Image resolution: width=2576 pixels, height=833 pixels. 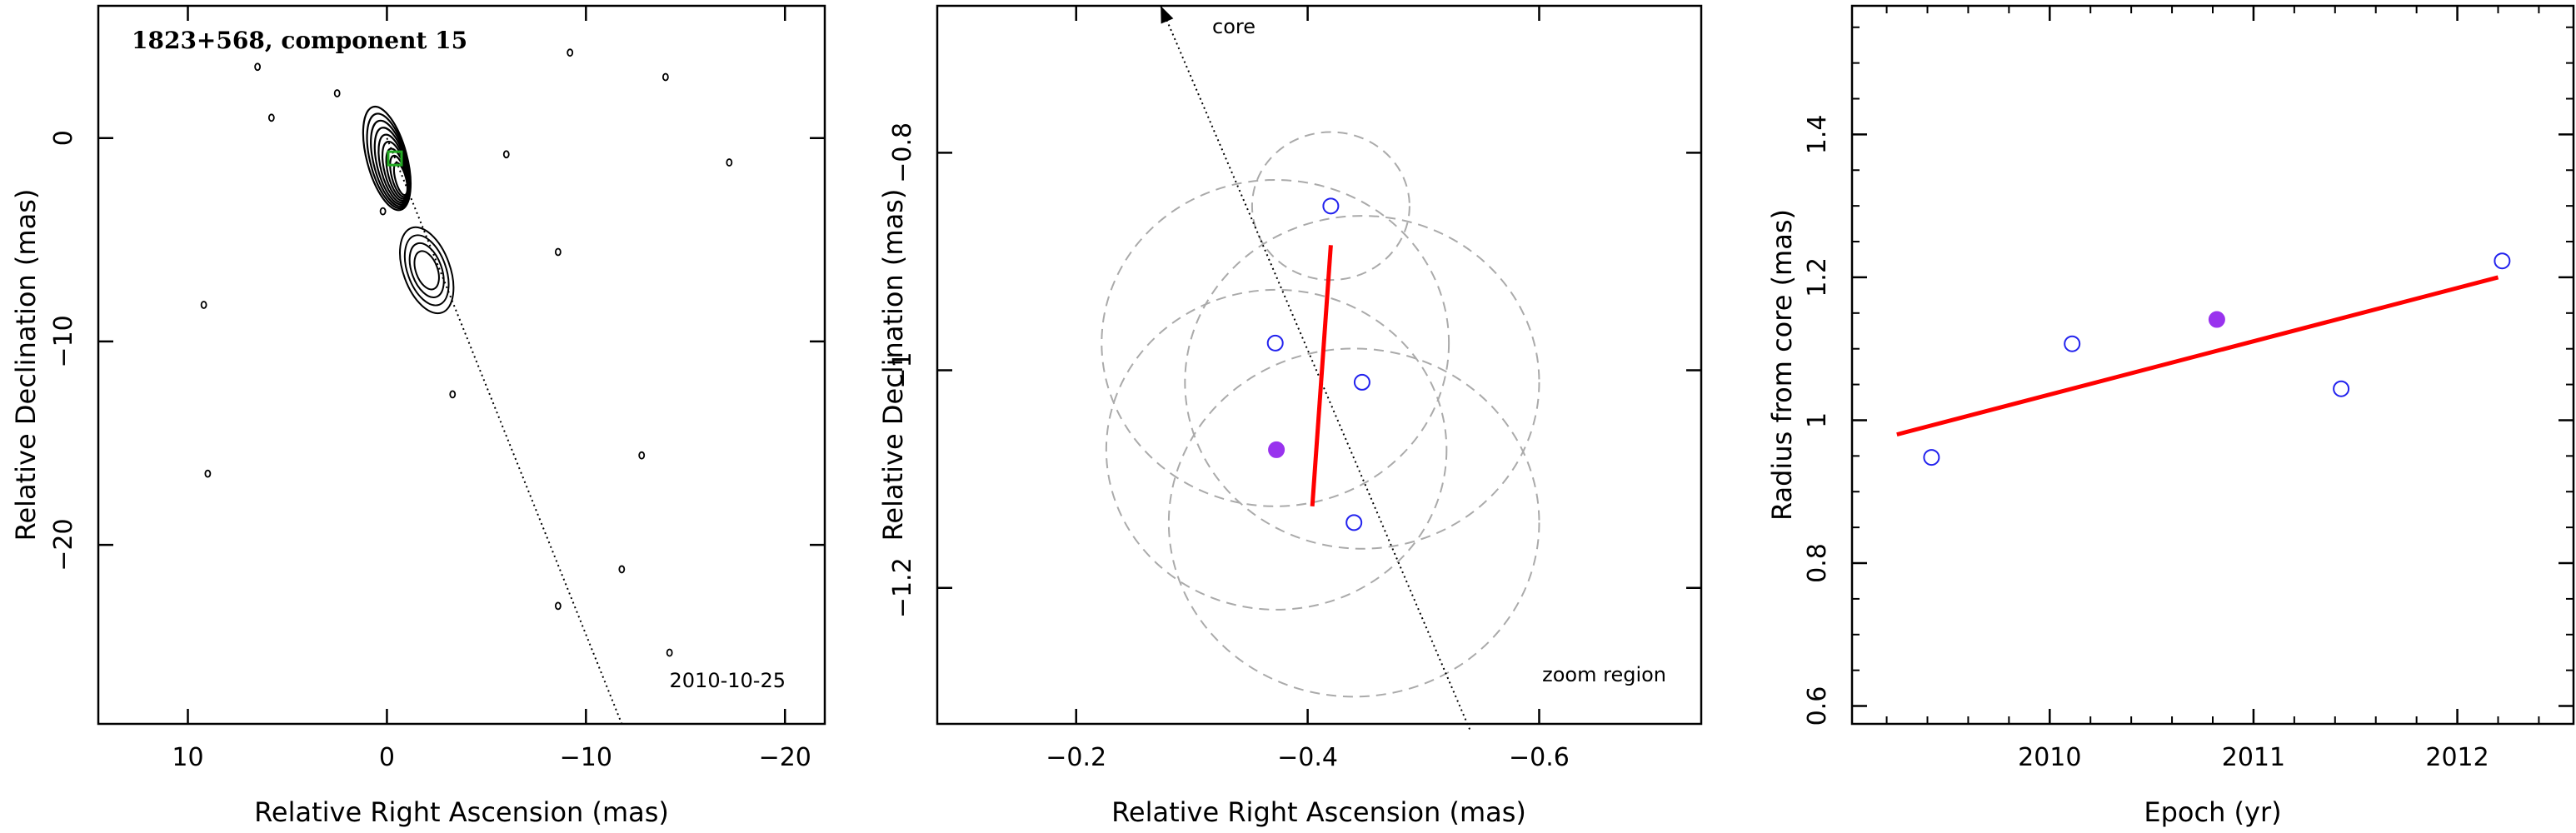 What do you see at coordinates (2253, 757) in the screenshot?
I see `radius-xtick-label: 2011` at bounding box center [2253, 757].